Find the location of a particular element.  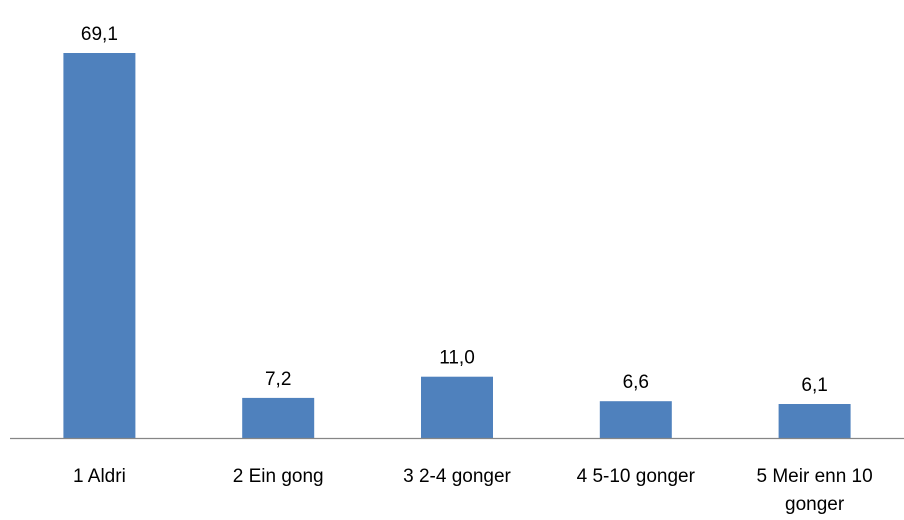

data-label-2: 7,2 is located at coordinates (278, 379).